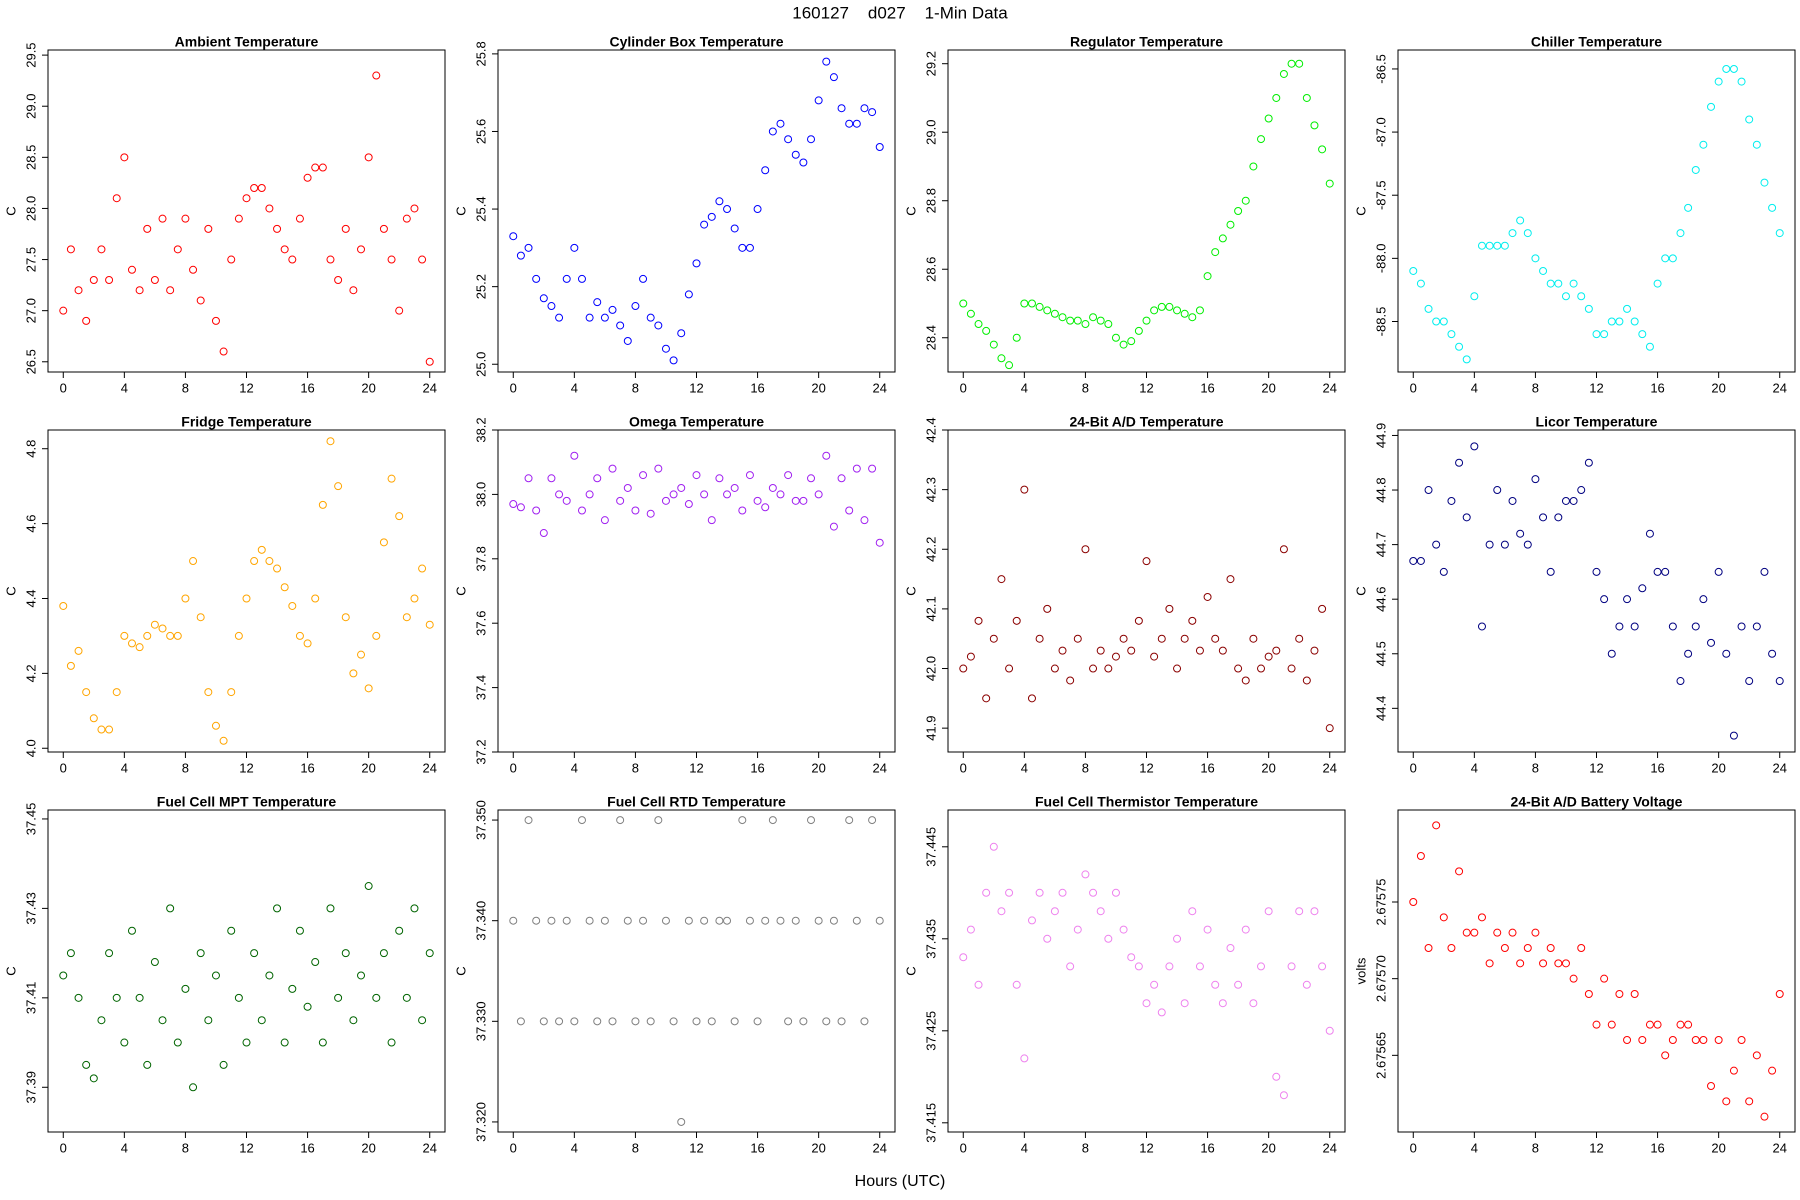  What do you see at coordinates (930, 429) in the screenshot?
I see `y-tick-label: 42.4` at bounding box center [930, 429].